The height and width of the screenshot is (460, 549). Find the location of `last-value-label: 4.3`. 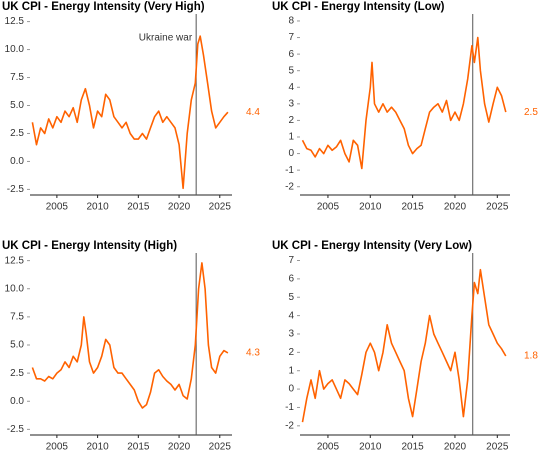

last-value-label: 4.3 is located at coordinates (253, 353).